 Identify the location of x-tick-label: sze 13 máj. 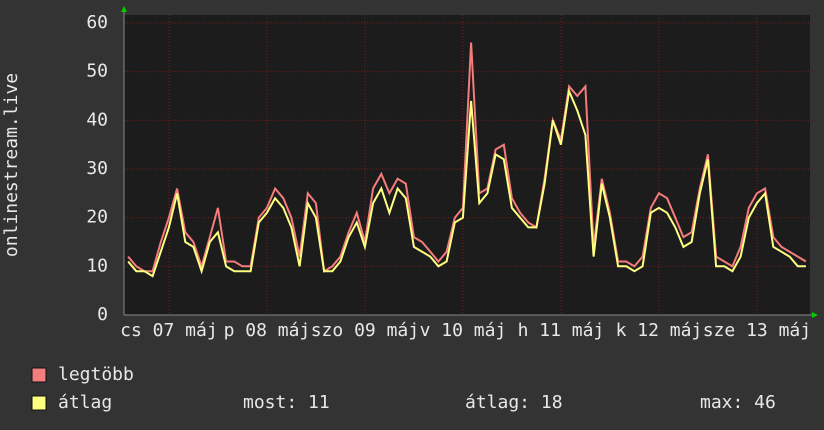
(757, 330).